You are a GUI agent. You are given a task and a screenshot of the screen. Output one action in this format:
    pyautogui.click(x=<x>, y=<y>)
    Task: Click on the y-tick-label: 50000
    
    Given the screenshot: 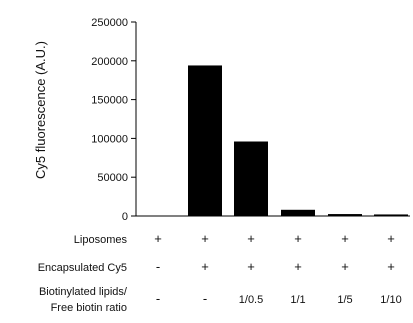 What is the action you would take?
    pyautogui.click(x=112, y=178)
    